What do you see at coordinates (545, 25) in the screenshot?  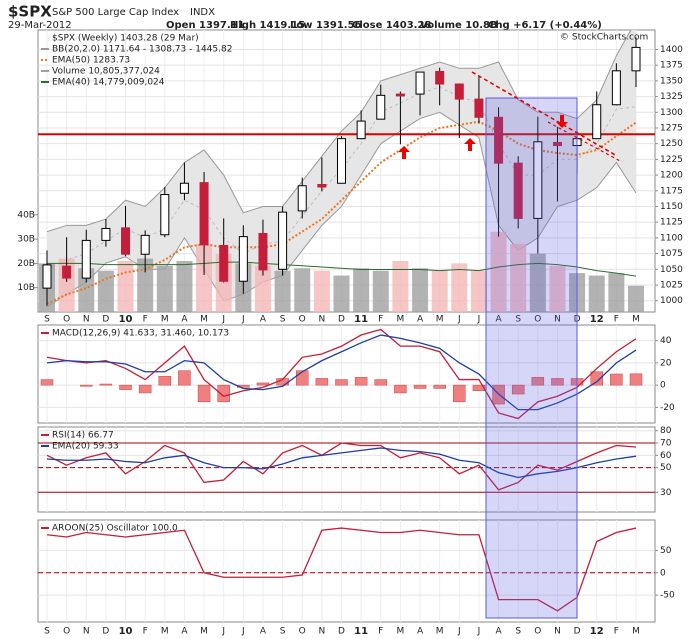 I see `quote-field: Chg +6.17 (+0.44%)` at bounding box center [545, 25].